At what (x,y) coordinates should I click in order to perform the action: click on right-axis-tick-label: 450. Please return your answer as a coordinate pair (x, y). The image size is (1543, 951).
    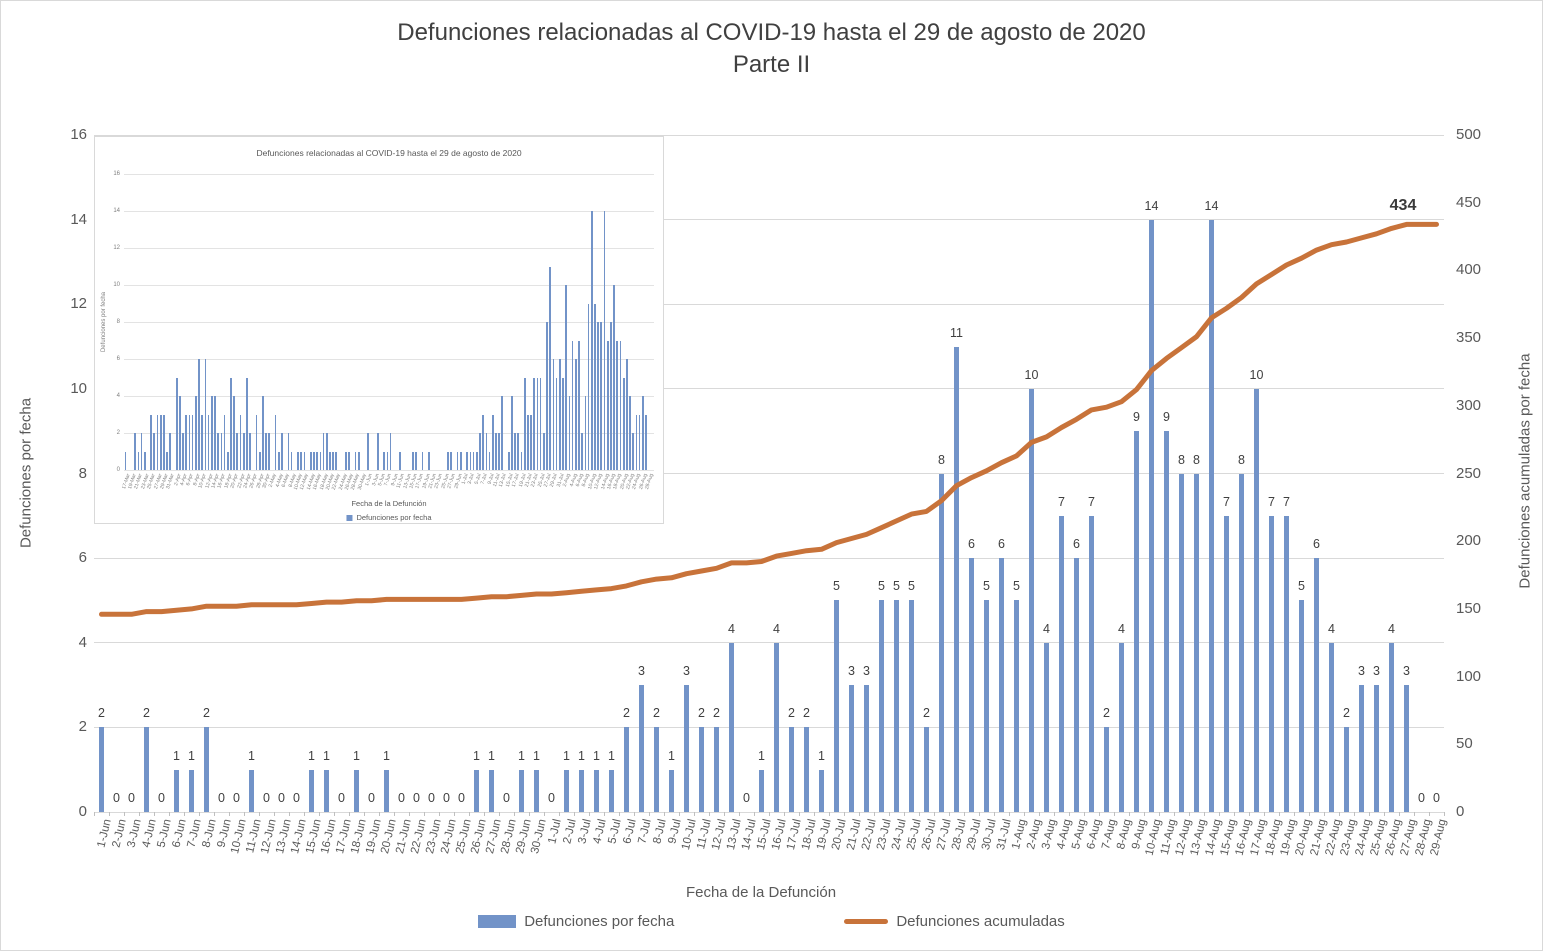
    Looking at the image, I should click on (1469, 202).